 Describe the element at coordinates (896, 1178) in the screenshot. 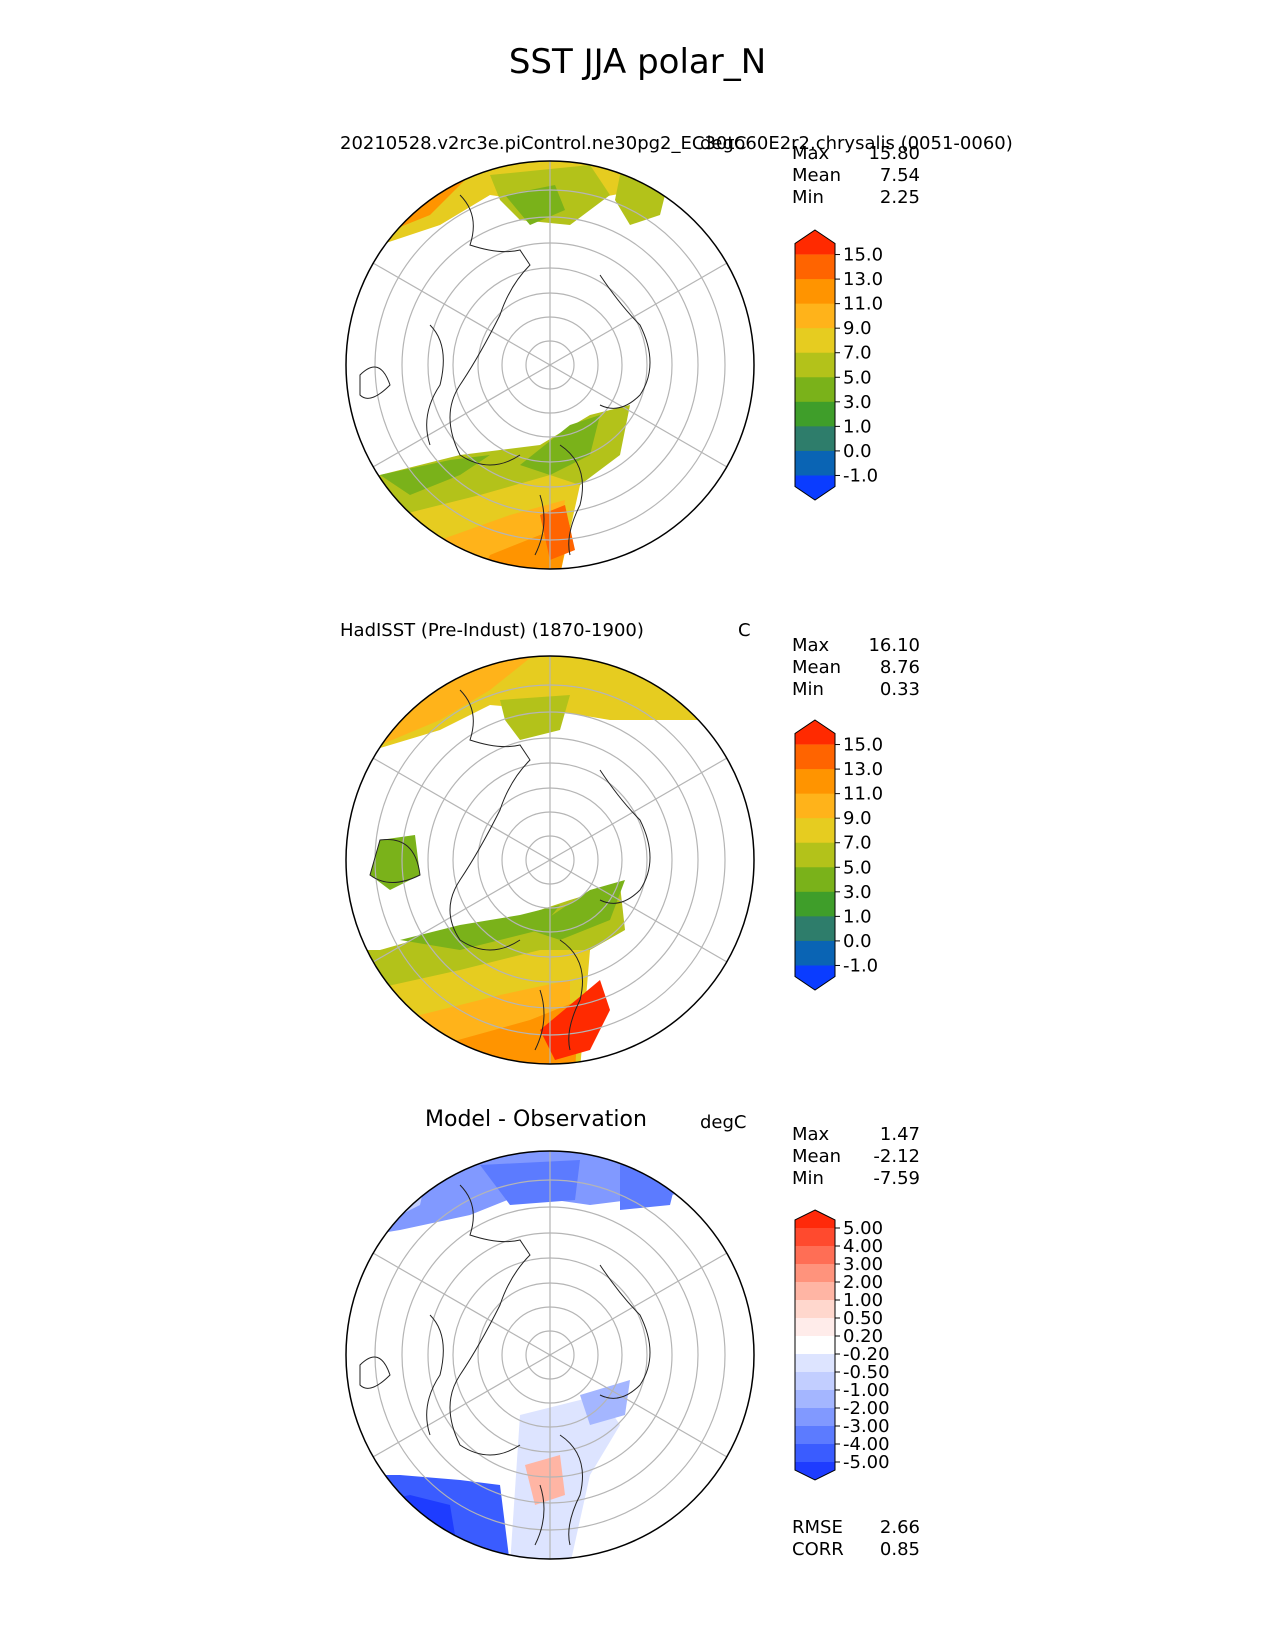

I see `diff-stat-min-value: -7.59` at that location.